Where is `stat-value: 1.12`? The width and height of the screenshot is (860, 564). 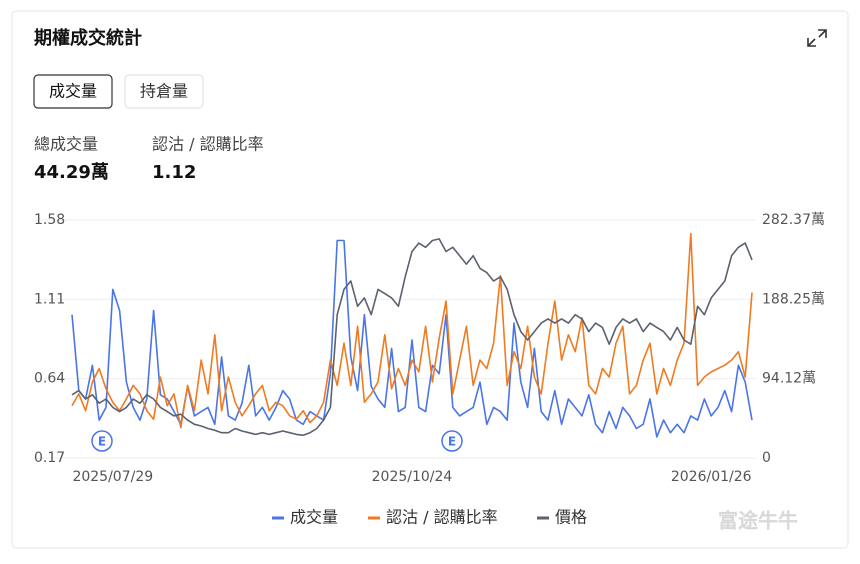 stat-value: 1.12 is located at coordinates (174, 172).